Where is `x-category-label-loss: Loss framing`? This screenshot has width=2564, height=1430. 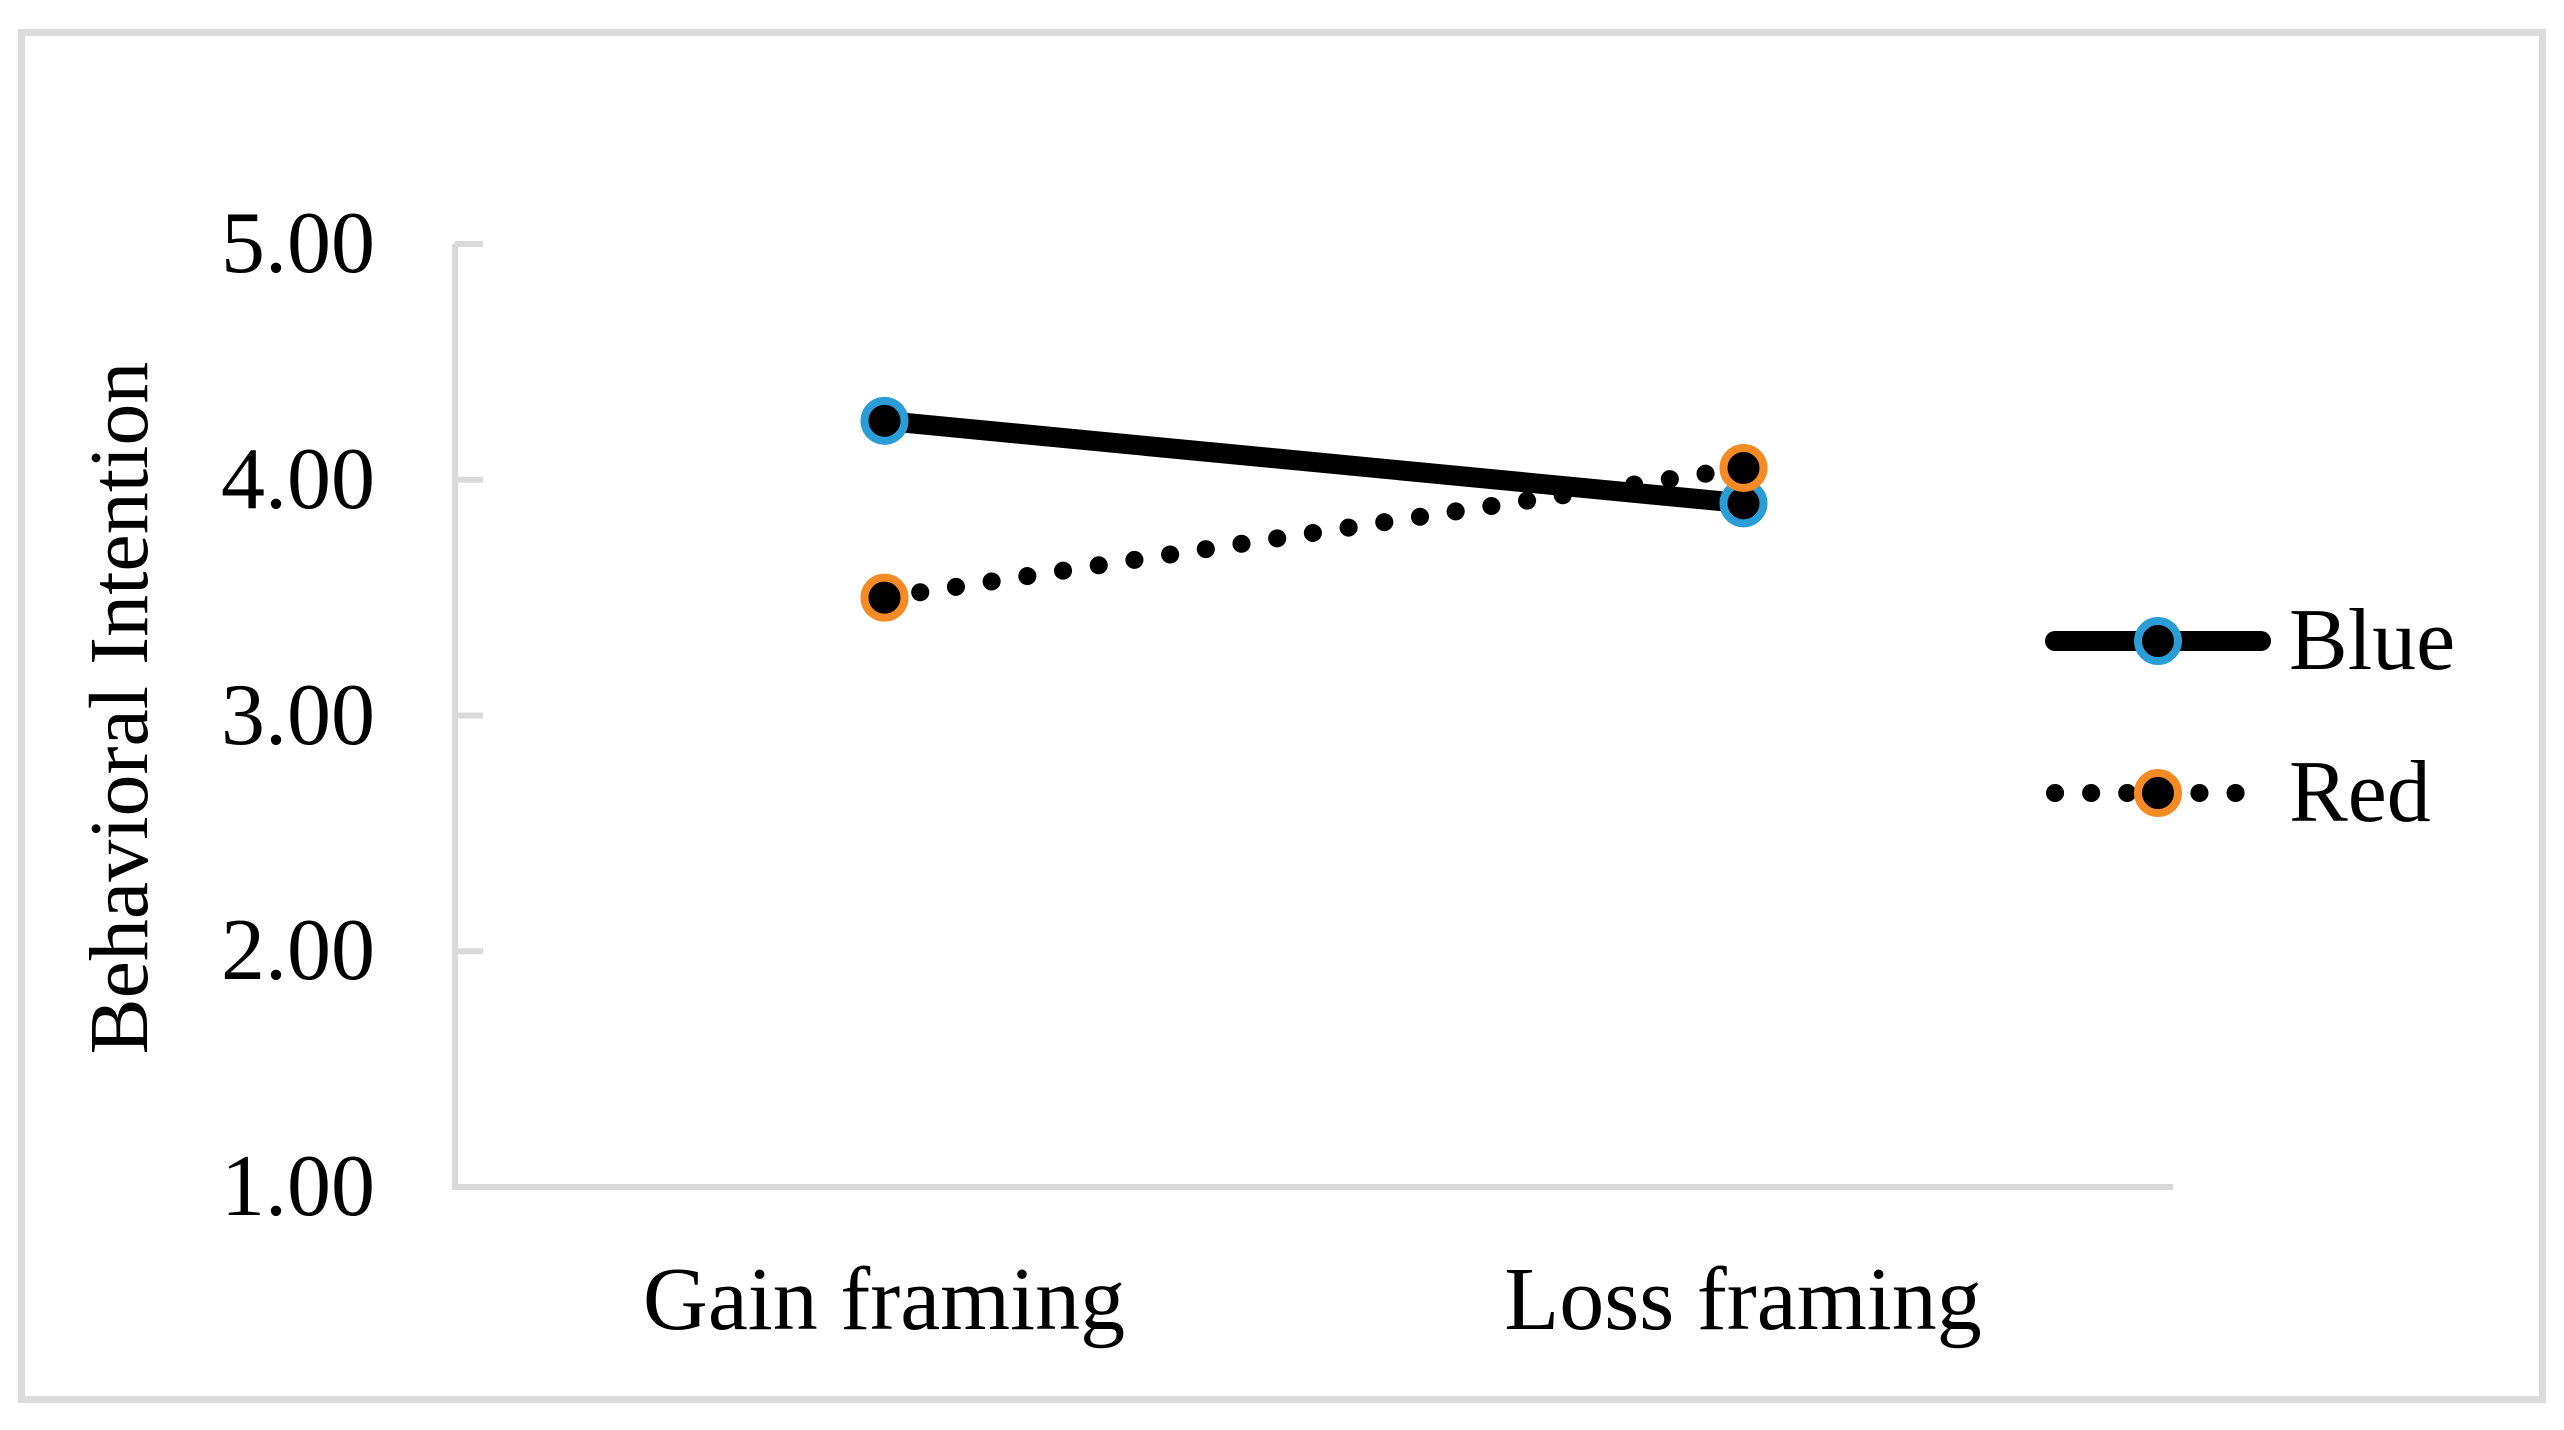 x-category-label-loss: Loss framing is located at coordinates (1743, 1299).